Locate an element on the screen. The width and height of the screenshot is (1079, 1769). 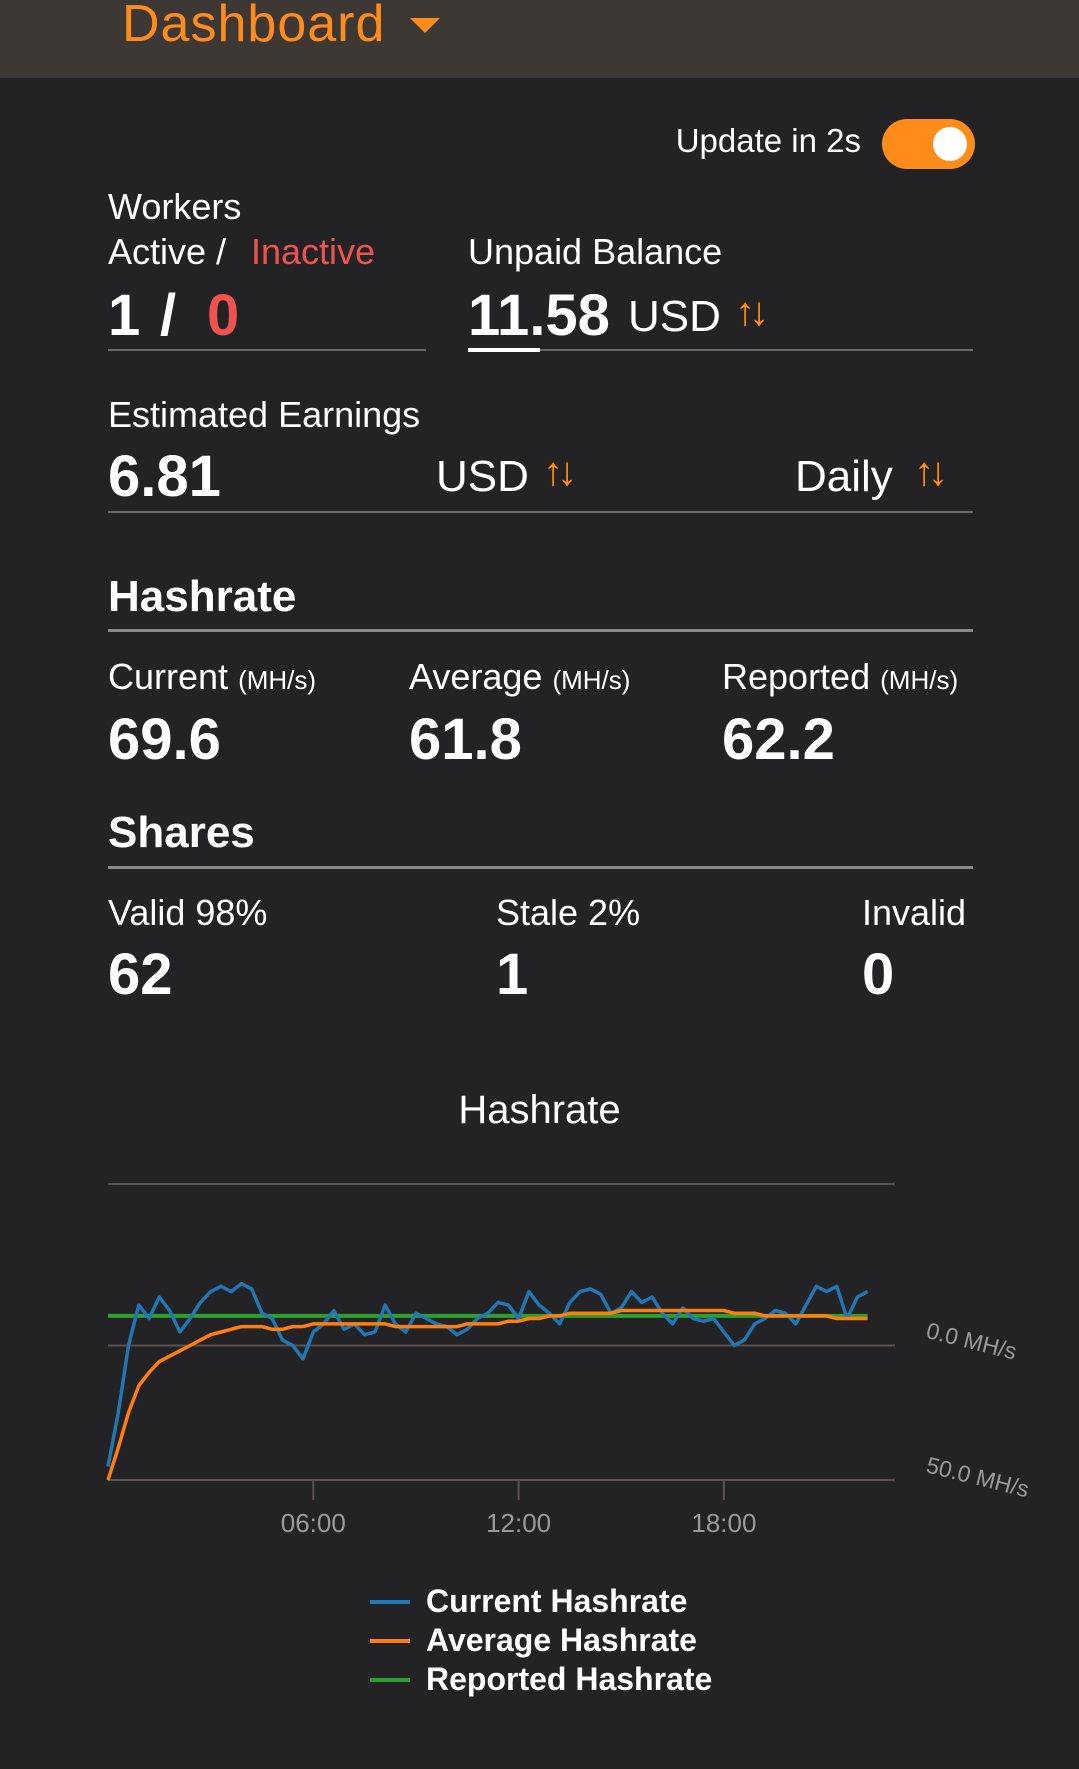
invalid-shares-label: Invalid is located at coordinates (914, 912).